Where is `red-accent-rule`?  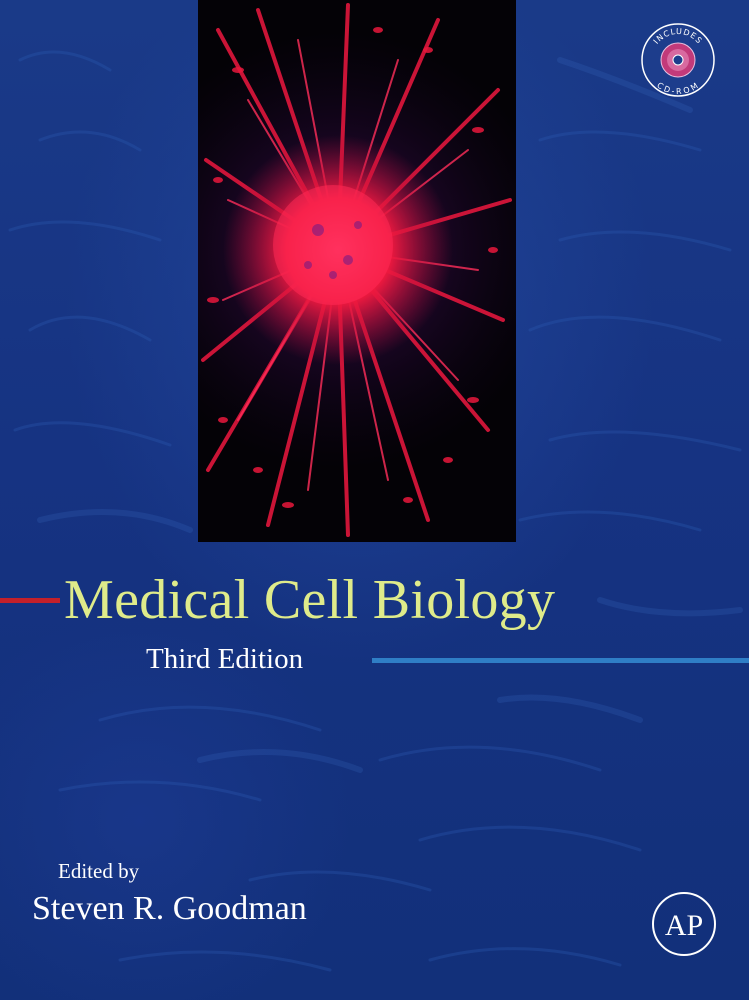 red-accent-rule is located at coordinates (30, 600).